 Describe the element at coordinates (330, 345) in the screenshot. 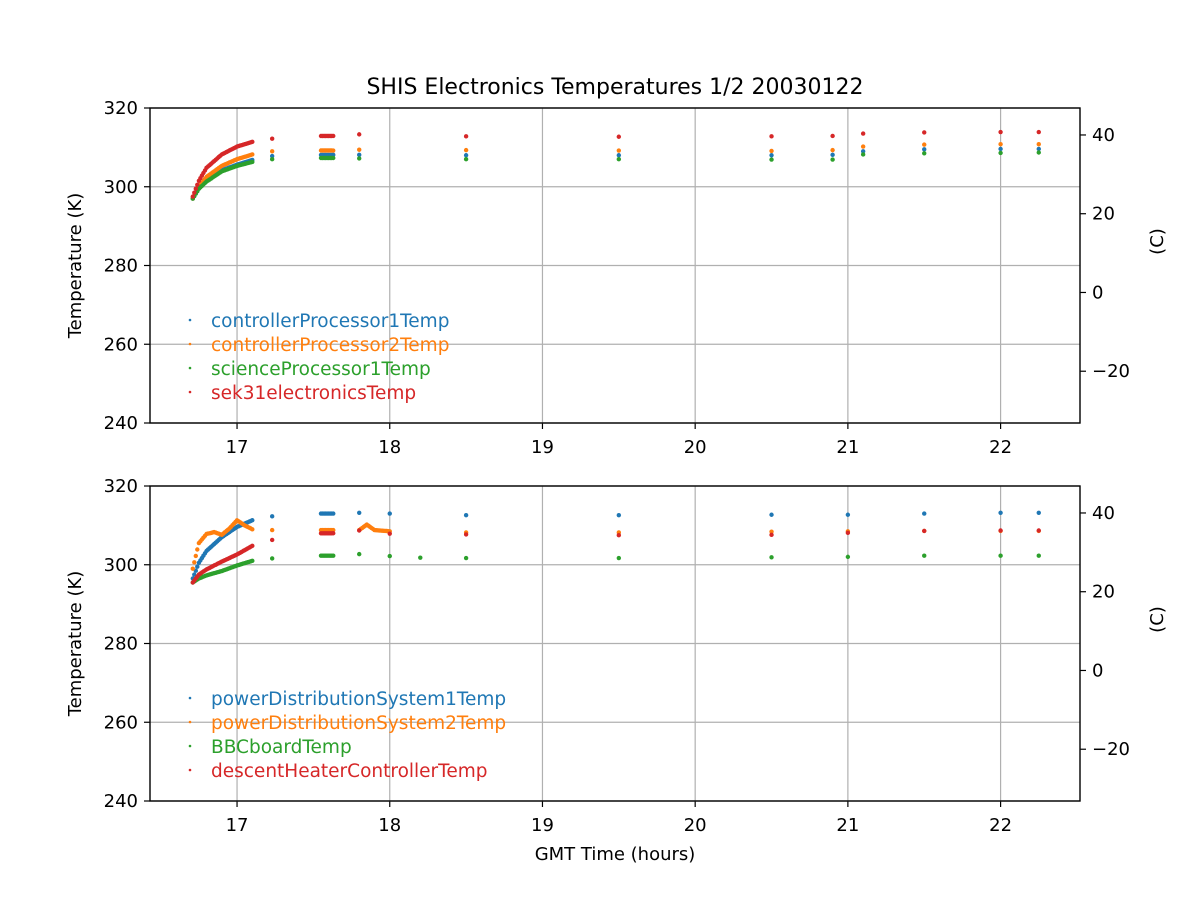

I see `legend-label: controllerProcessor2Temp` at that location.